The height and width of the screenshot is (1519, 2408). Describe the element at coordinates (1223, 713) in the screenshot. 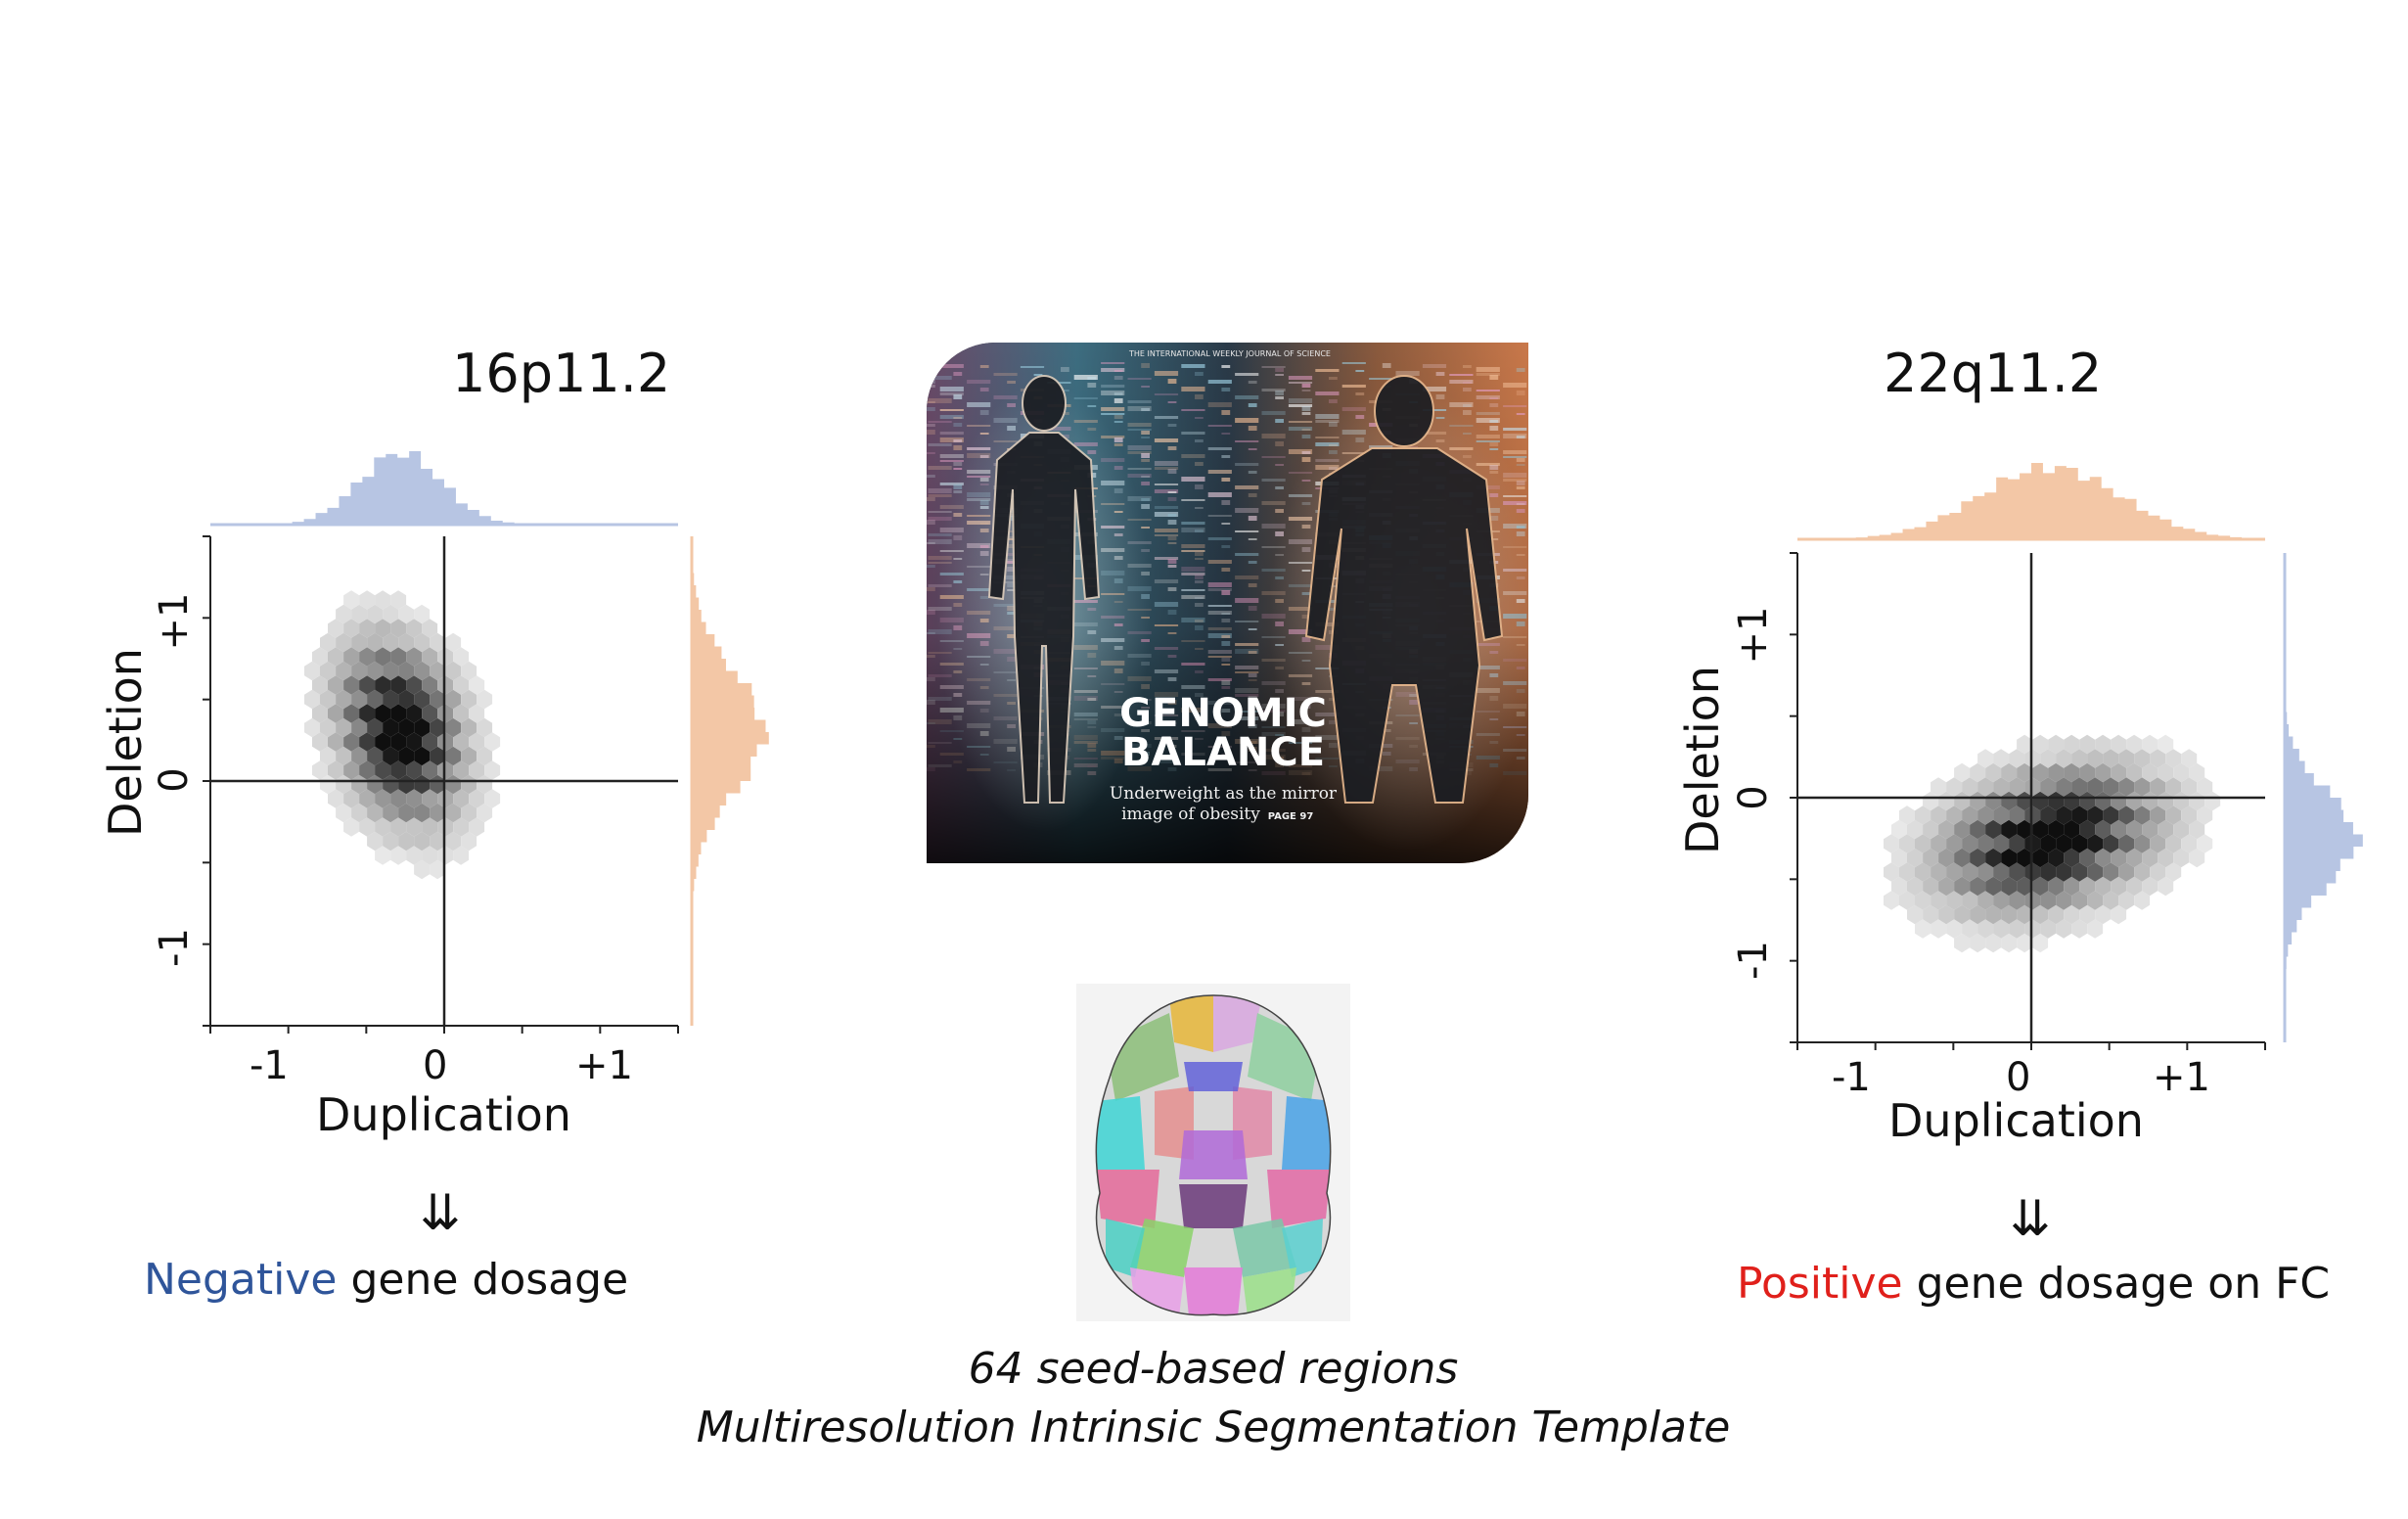

I see `cover-headline-1: GENOMIC` at that location.